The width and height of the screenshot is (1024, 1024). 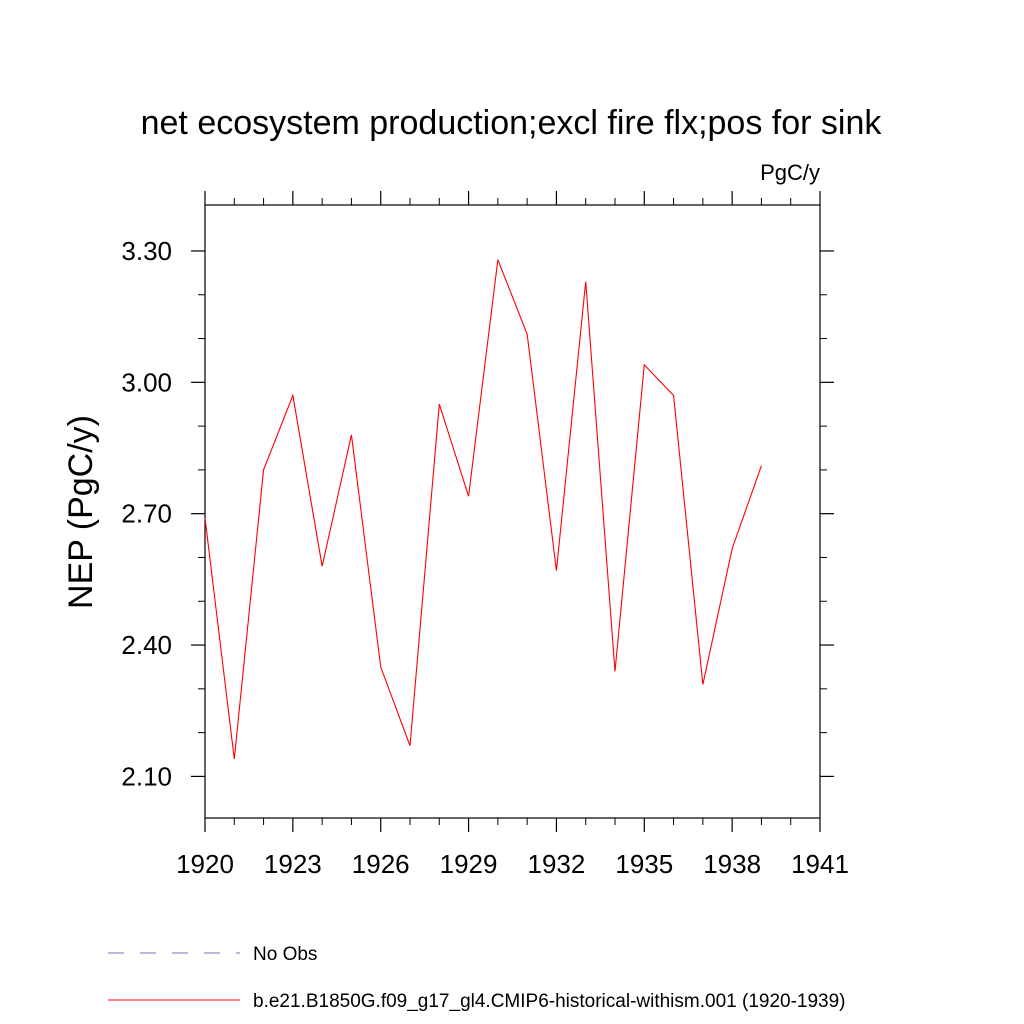 What do you see at coordinates (512, 864) in the screenshot?
I see `x-axis-tick-labels: 1920 1923 1926 1929 1932 1935 1938 1941` at bounding box center [512, 864].